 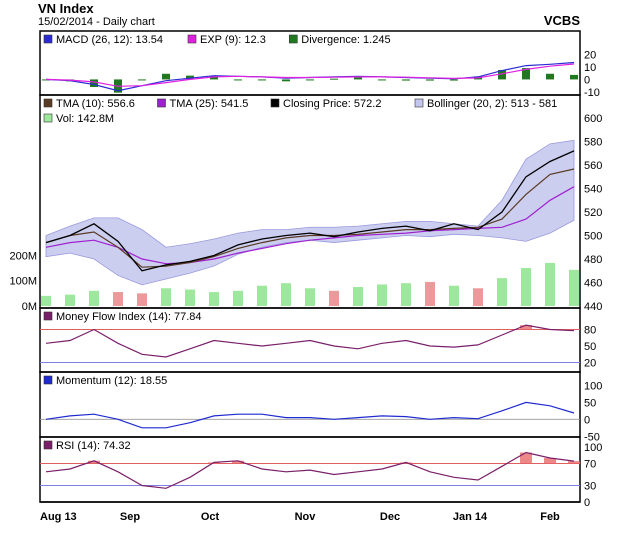 I want to click on volume-tick-label: 100M, so click(x=23, y=282).